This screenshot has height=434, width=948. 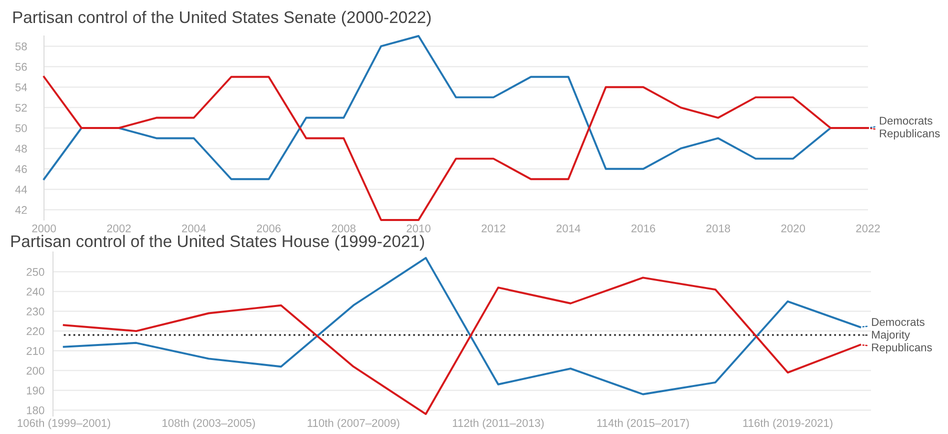 What do you see at coordinates (35, 351) in the screenshot?
I see `y-tick-label: 210` at bounding box center [35, 351].